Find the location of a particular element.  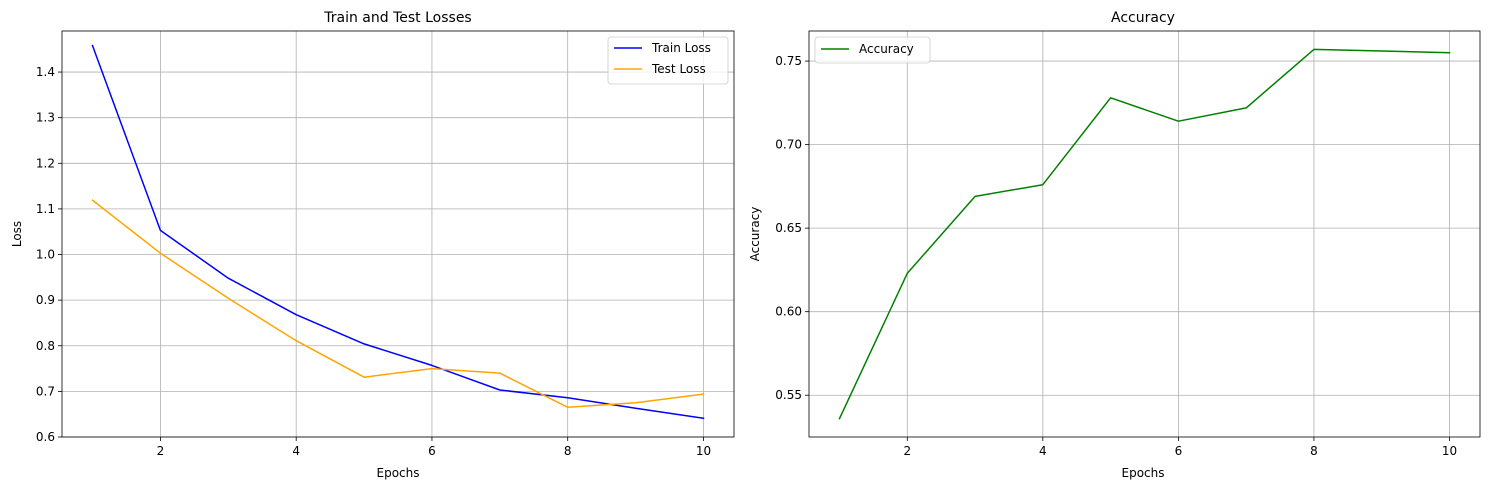

y-tick-label: 0.60 is located at coordinates (788, 312).